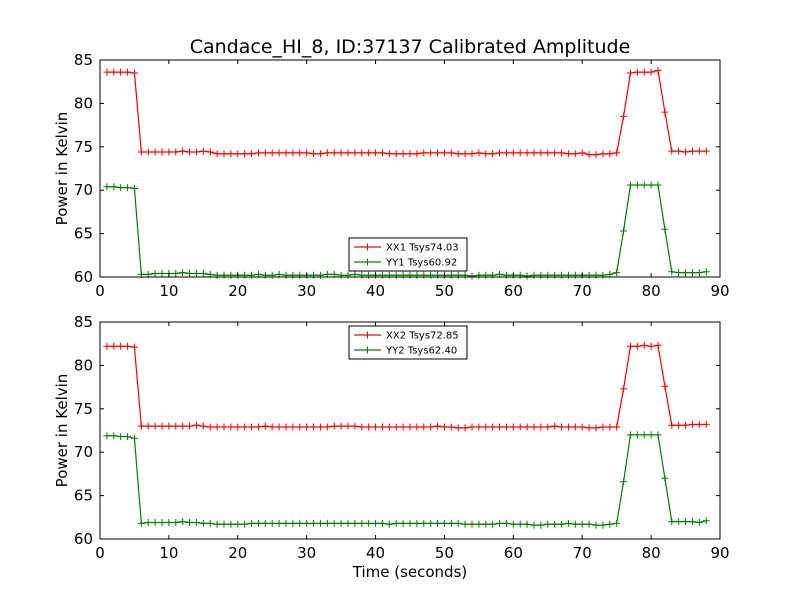 This screenshot has width=800, height=600. I want to click on y-tick-label: 60, so click(83, 277).